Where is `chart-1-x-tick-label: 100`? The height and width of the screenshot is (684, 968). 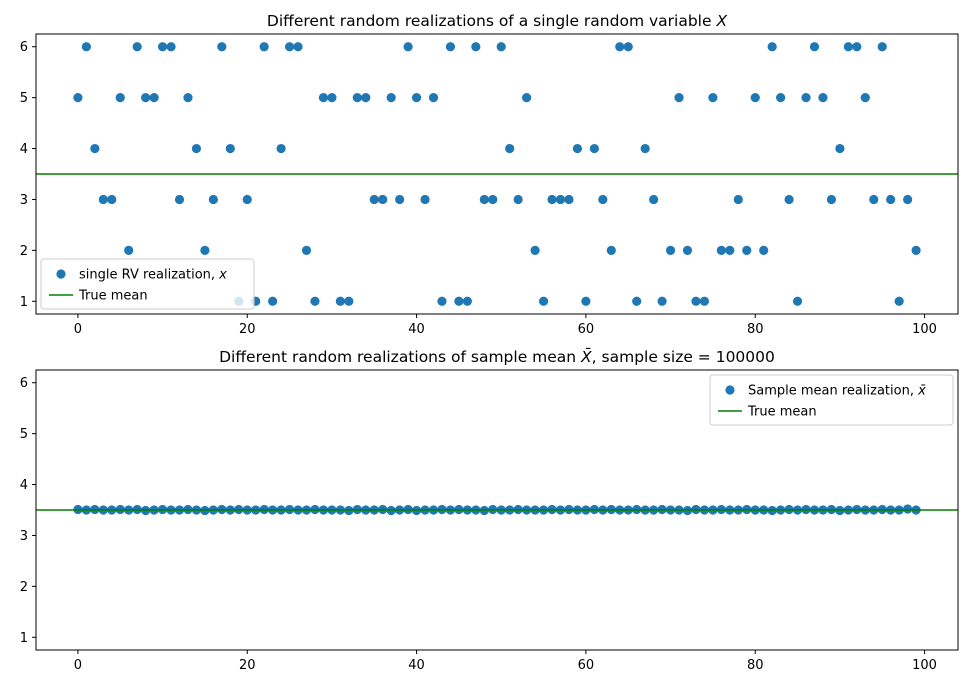 chart-1-x-tick-label: 100 is located at coordinates (924, 329).